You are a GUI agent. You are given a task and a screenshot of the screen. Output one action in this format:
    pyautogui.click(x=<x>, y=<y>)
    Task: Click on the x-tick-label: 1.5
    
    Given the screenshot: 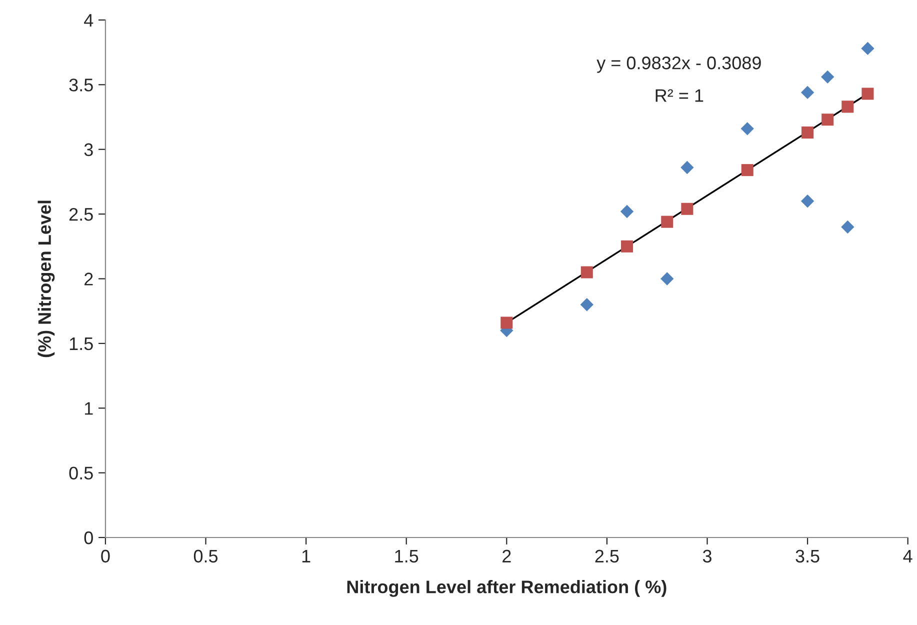 What is the action you would take?
    pyautogui.click(x=406, y=556)
    